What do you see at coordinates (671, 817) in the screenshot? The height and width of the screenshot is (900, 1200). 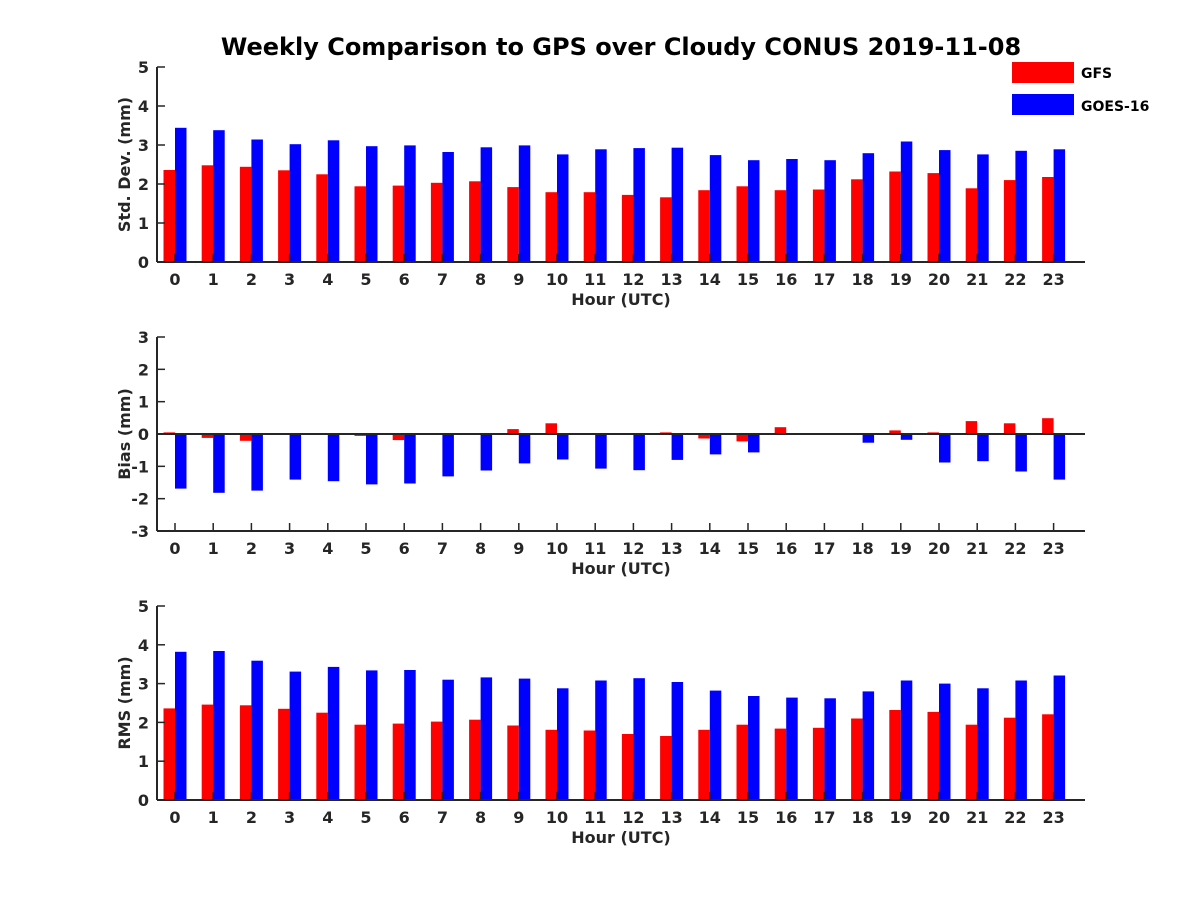 I see `x-tick-label: 13` at bounding box center [671, 817].